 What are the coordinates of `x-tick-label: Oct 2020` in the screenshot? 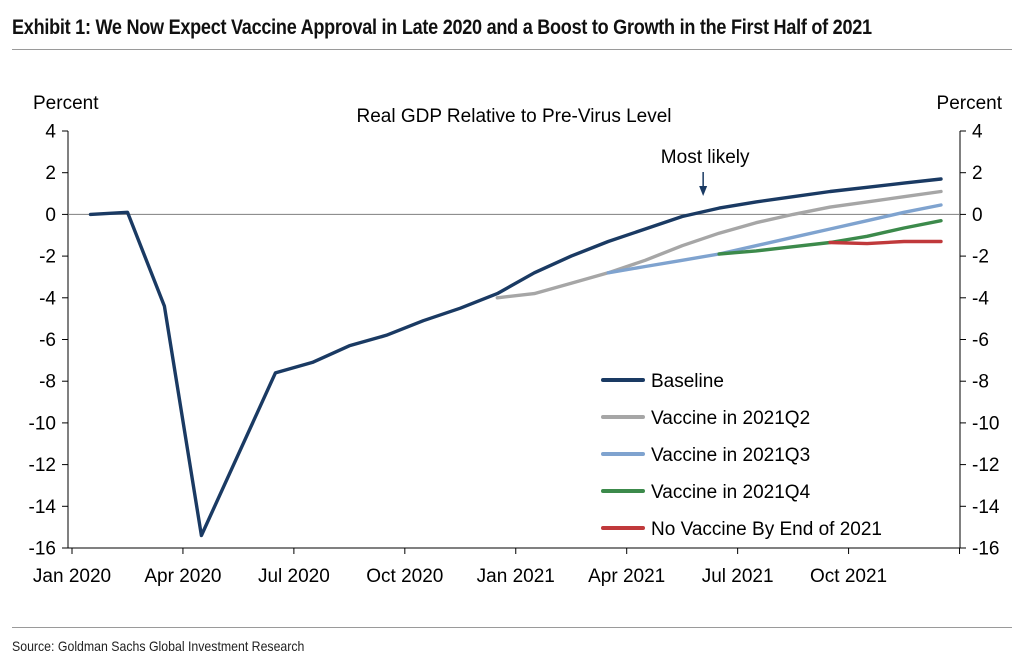 It's located at (404, 576).